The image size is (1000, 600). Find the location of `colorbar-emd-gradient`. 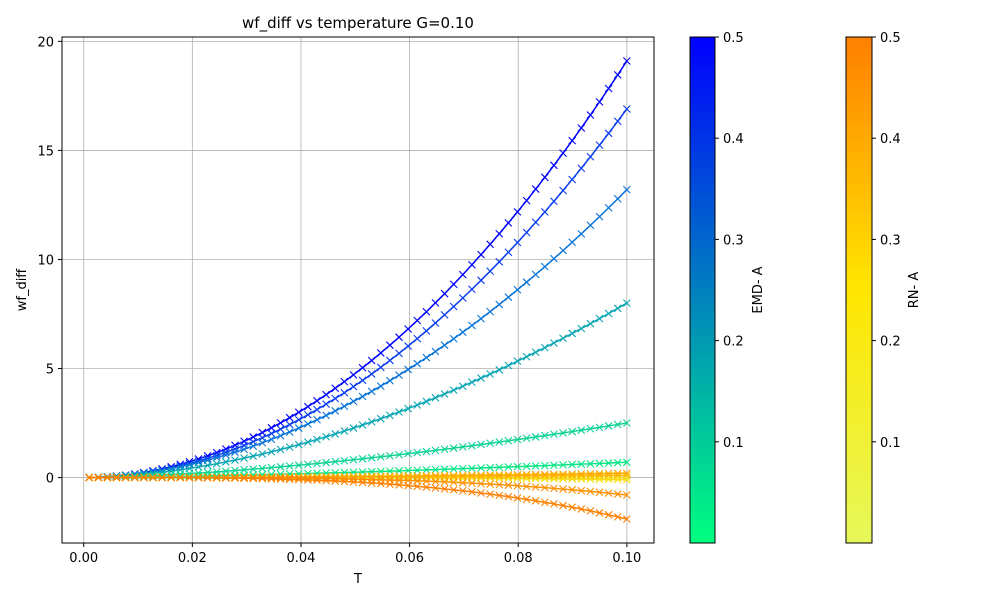

colorbar-emd-gradient is located at coordinates (702, 290).